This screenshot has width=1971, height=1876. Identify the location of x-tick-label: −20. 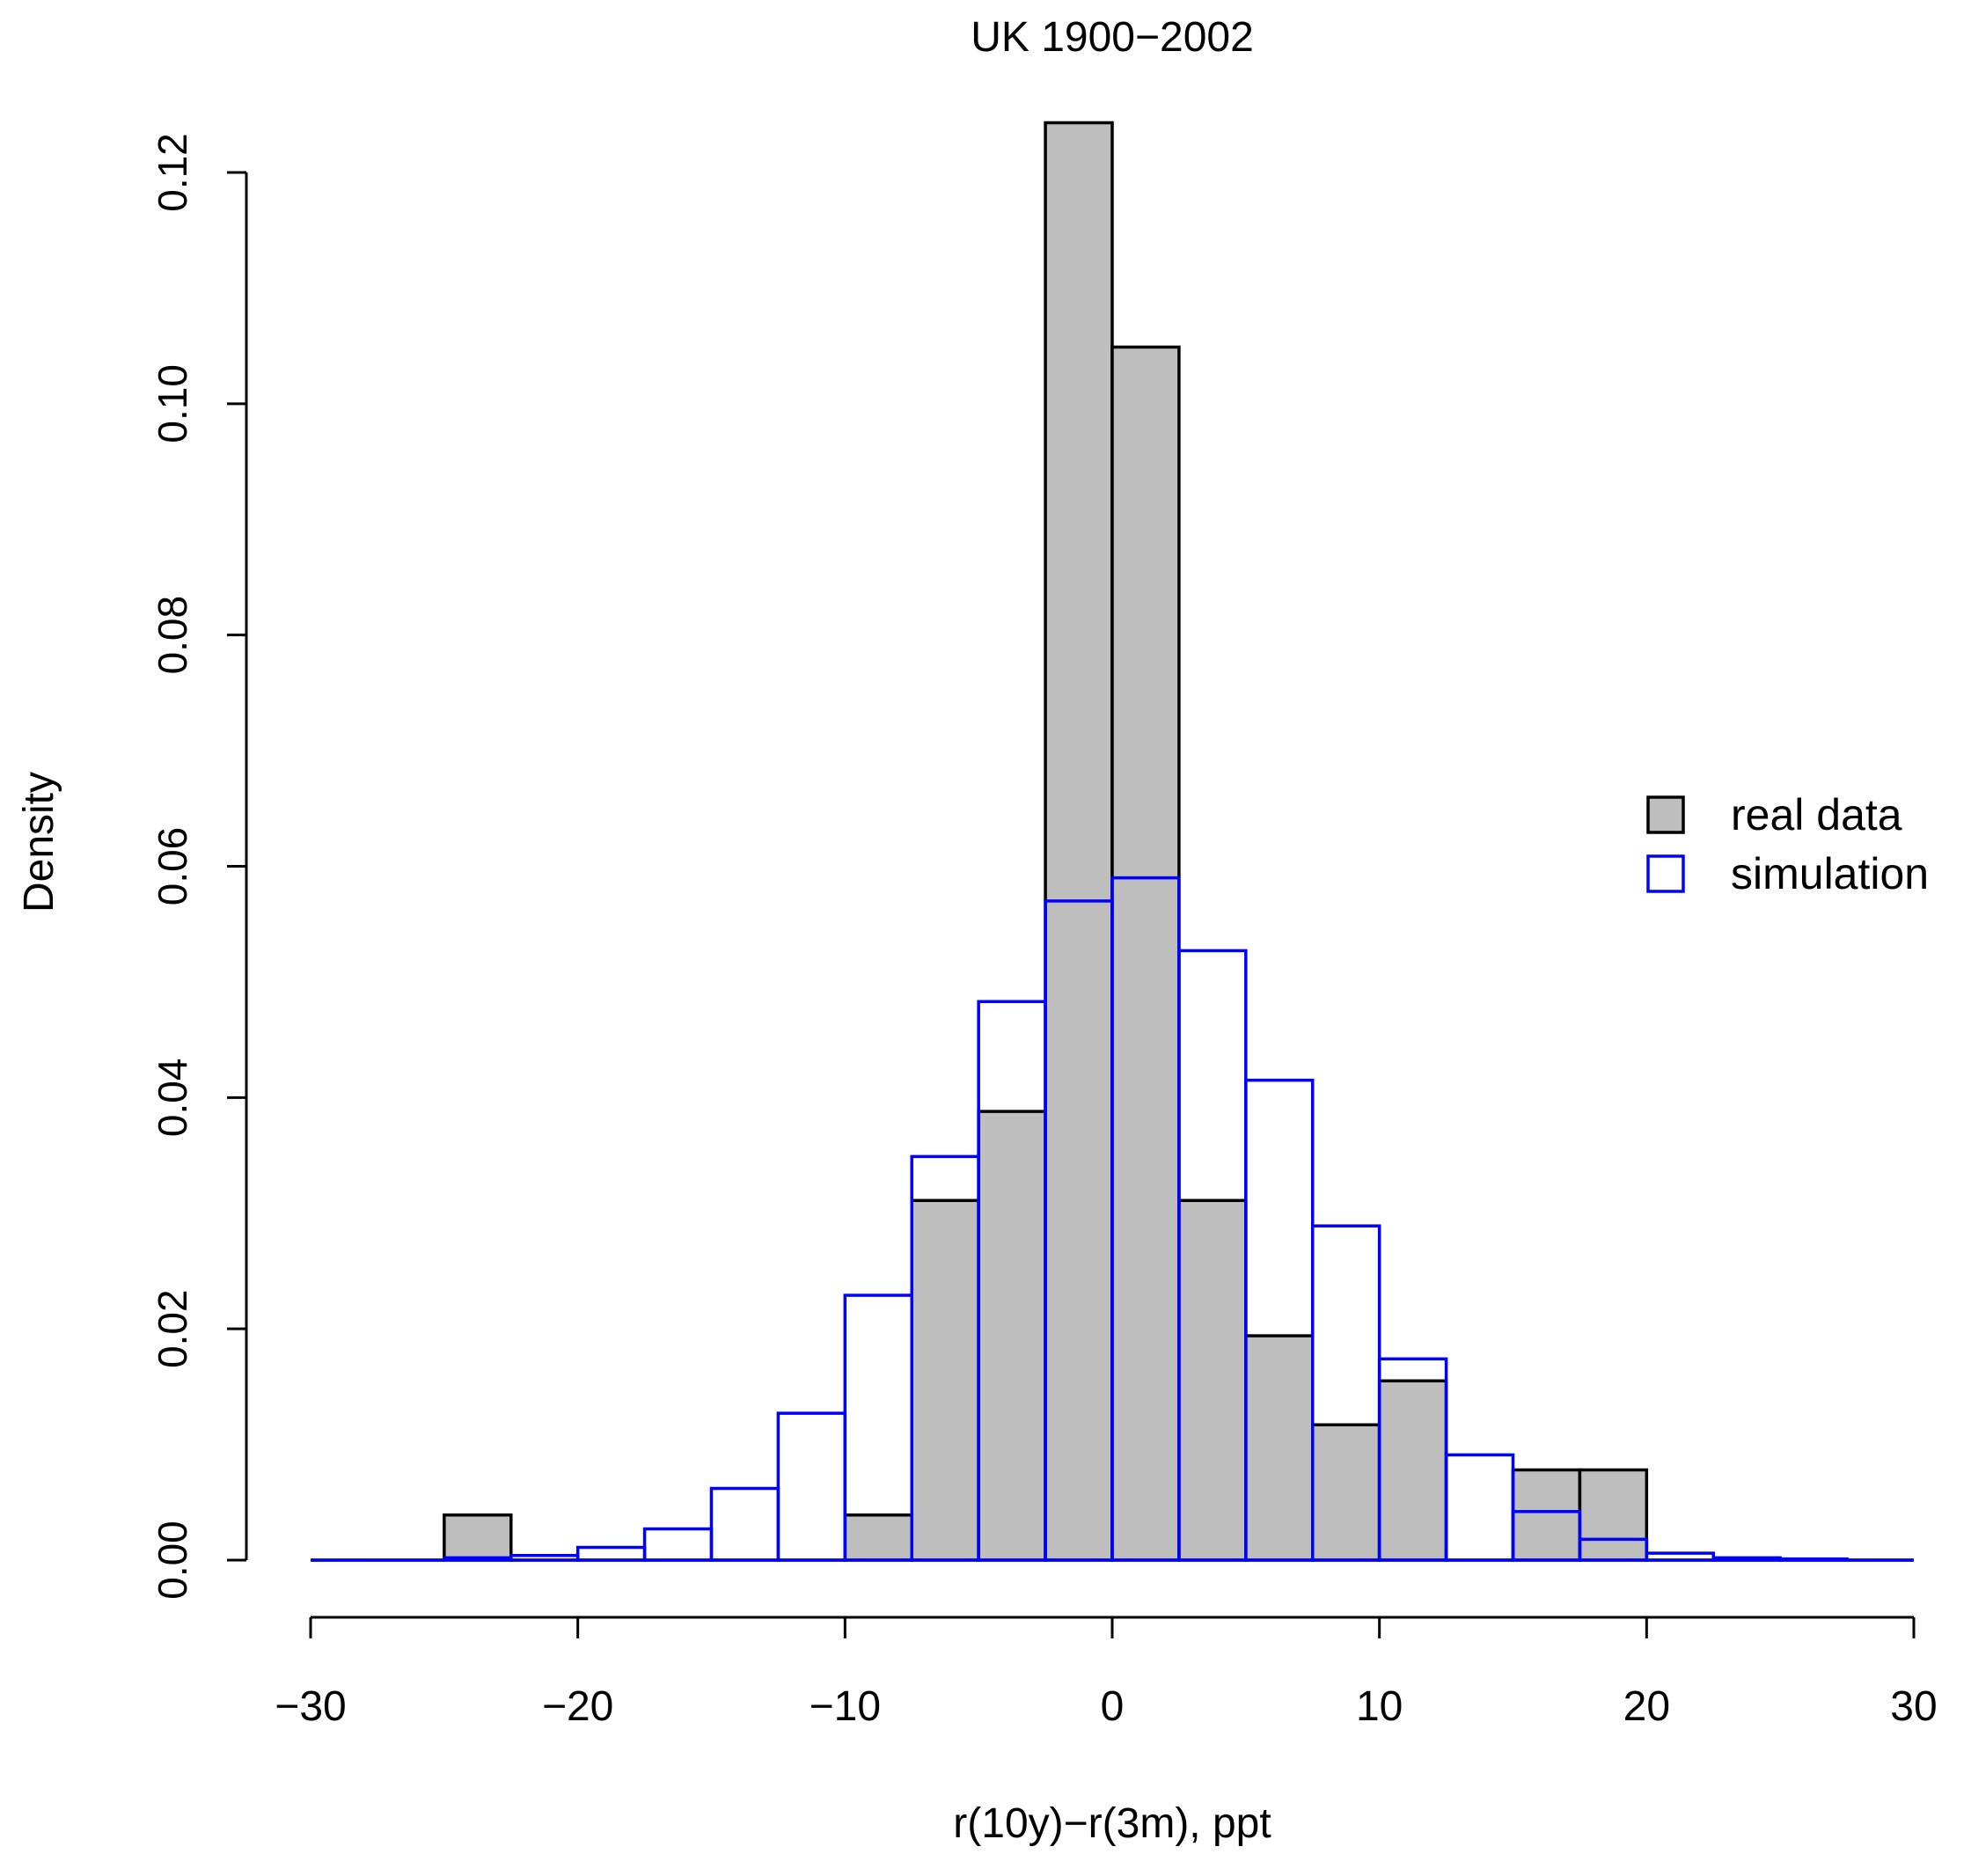
(577, 1707).